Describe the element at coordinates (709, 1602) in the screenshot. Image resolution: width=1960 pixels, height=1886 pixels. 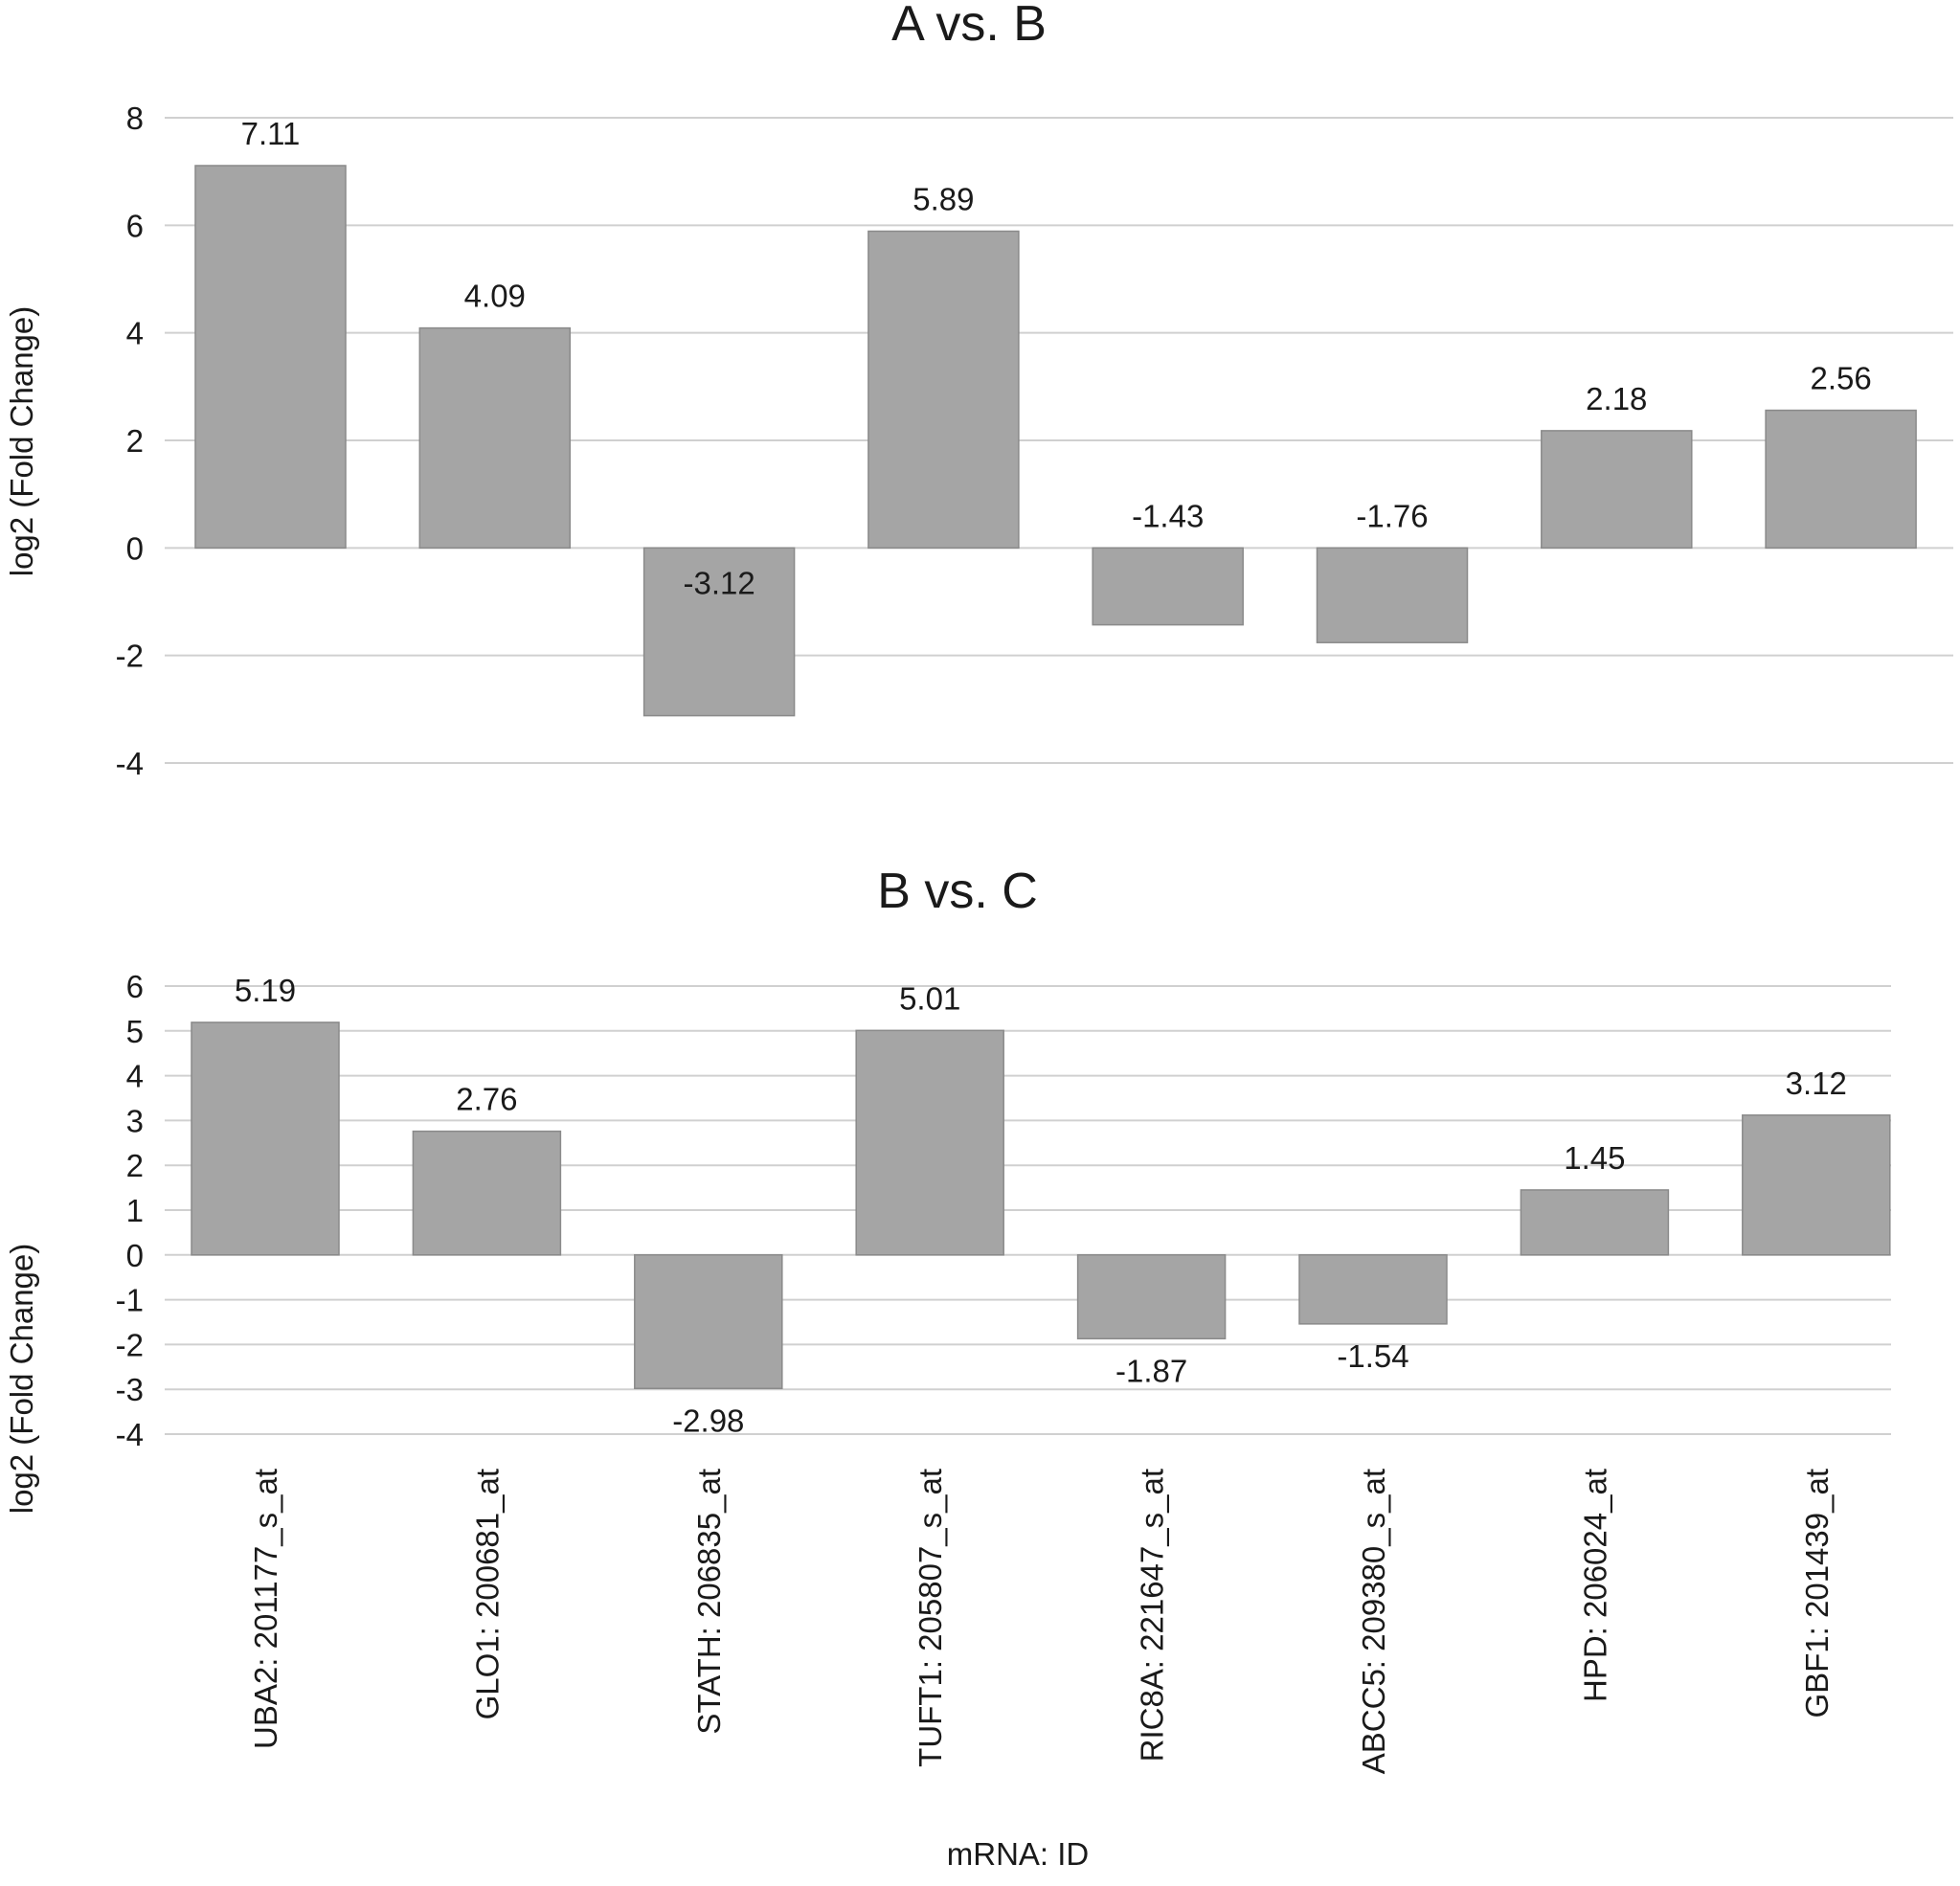
I see `chart2-category-label: STATH: 206835_at` at that location.